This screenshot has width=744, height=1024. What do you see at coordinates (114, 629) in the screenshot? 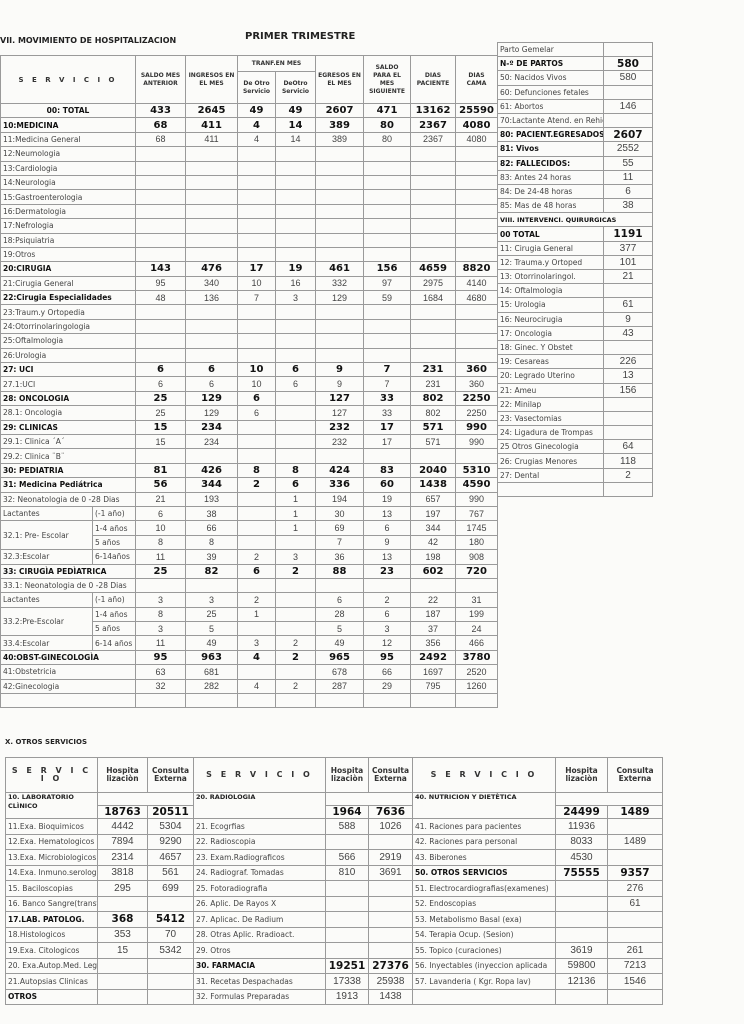
I see `age-group: 5 años` at bounding box center [114, 629].